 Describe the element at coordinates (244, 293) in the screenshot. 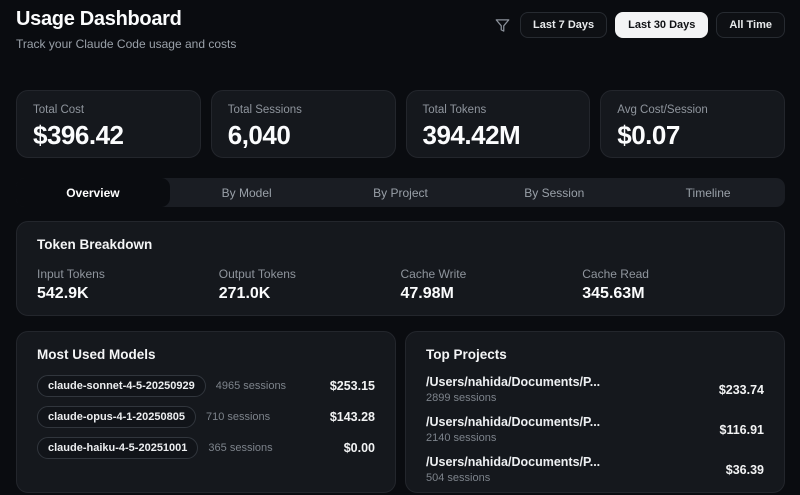

I see `token-value: 271.0K` at that location.